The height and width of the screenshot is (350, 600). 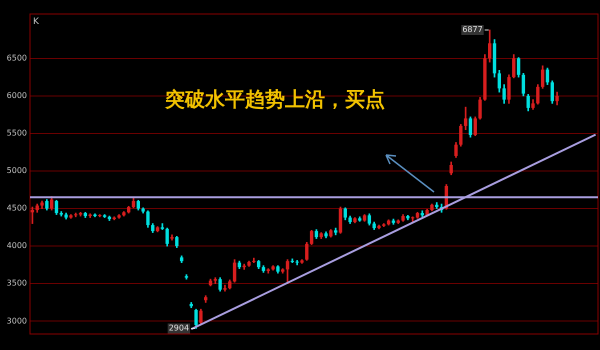 What do you see at coordinates (16, 133) in the screenshot?
I see `y-tick-label: 5500` at bounding box center [16, 133].